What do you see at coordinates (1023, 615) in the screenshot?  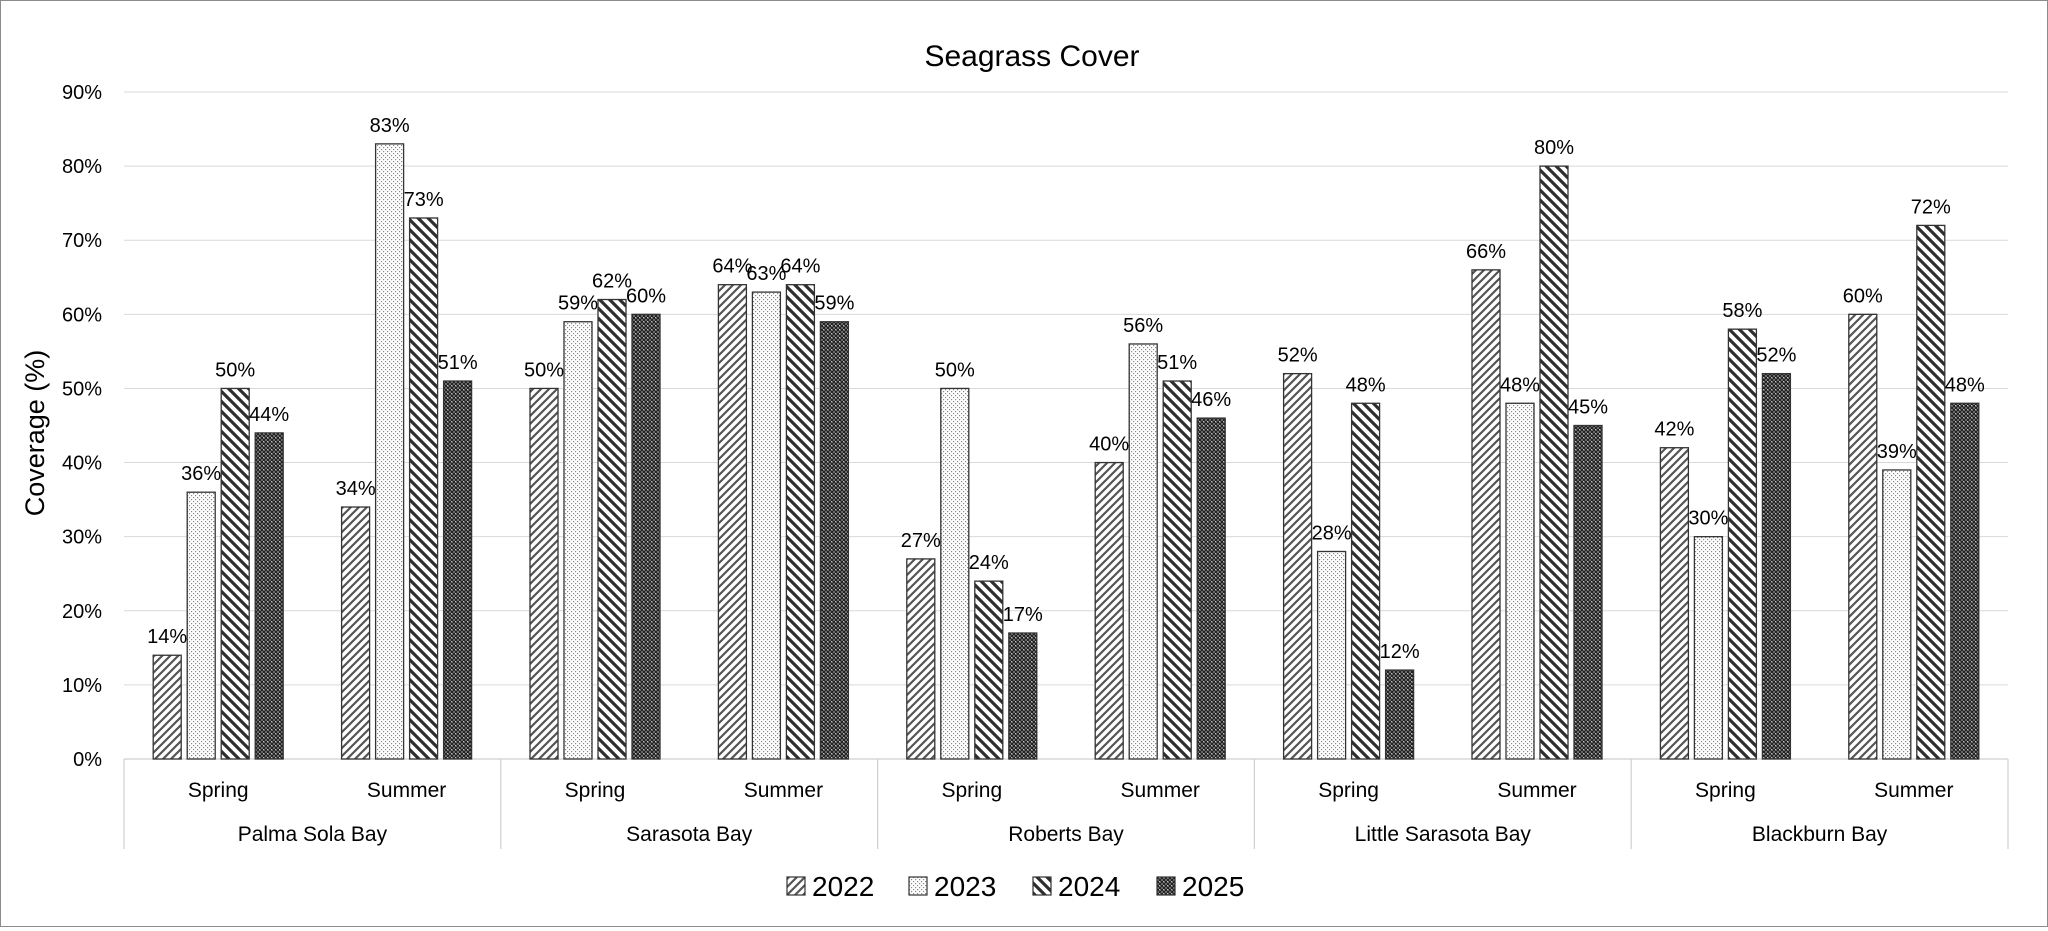 I see `data-label: 17%` at bounding box center [1023, 615].